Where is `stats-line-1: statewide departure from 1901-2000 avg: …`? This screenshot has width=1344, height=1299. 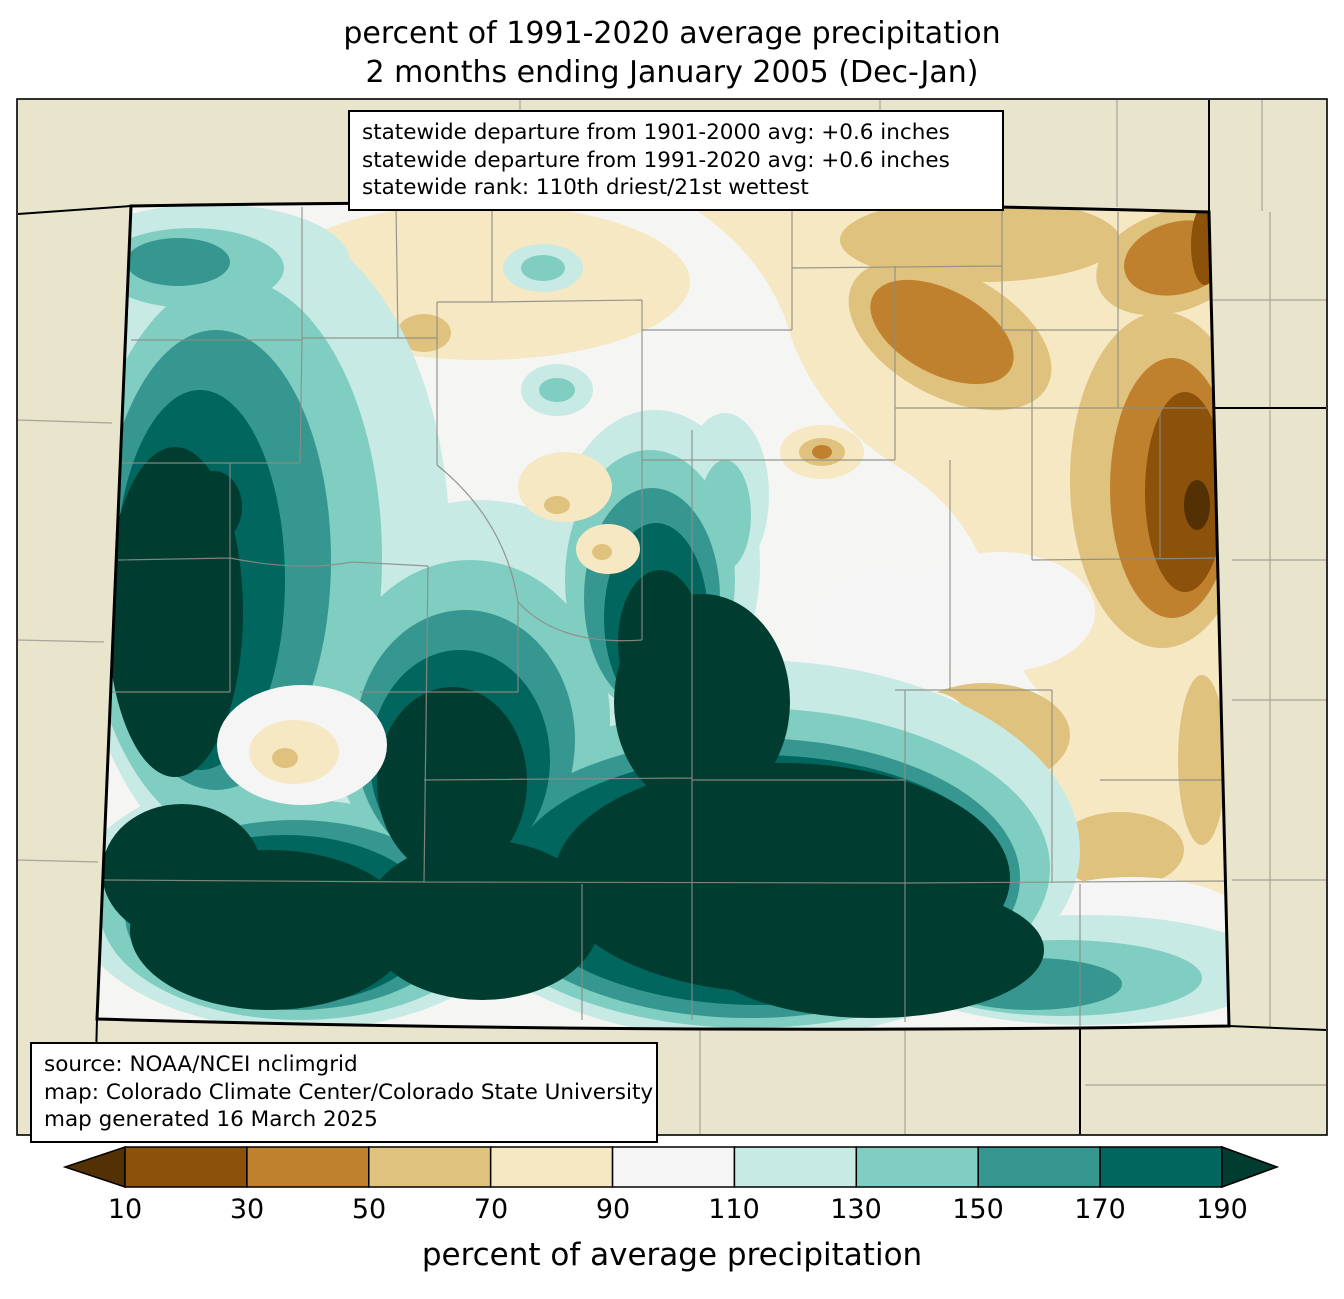
stats-line-1: statewide departure from 1901-2000 avg: … is located at coordinates (656, 132).